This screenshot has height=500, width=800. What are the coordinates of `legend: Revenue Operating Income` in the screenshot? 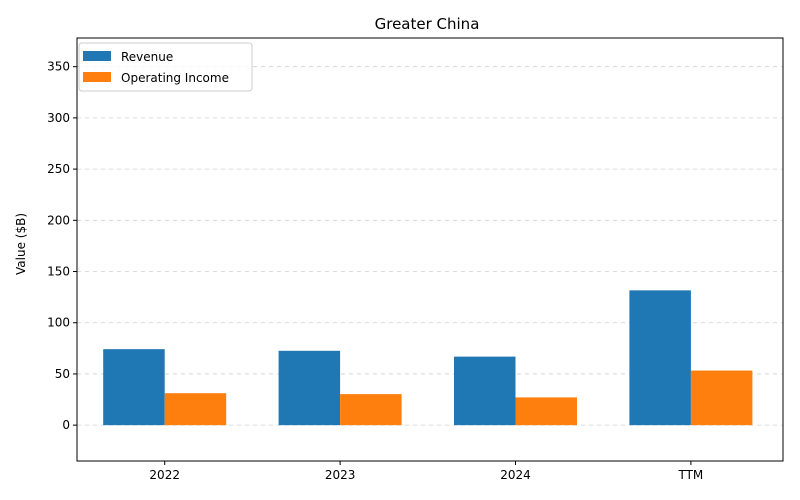 It's located at (165, 67).